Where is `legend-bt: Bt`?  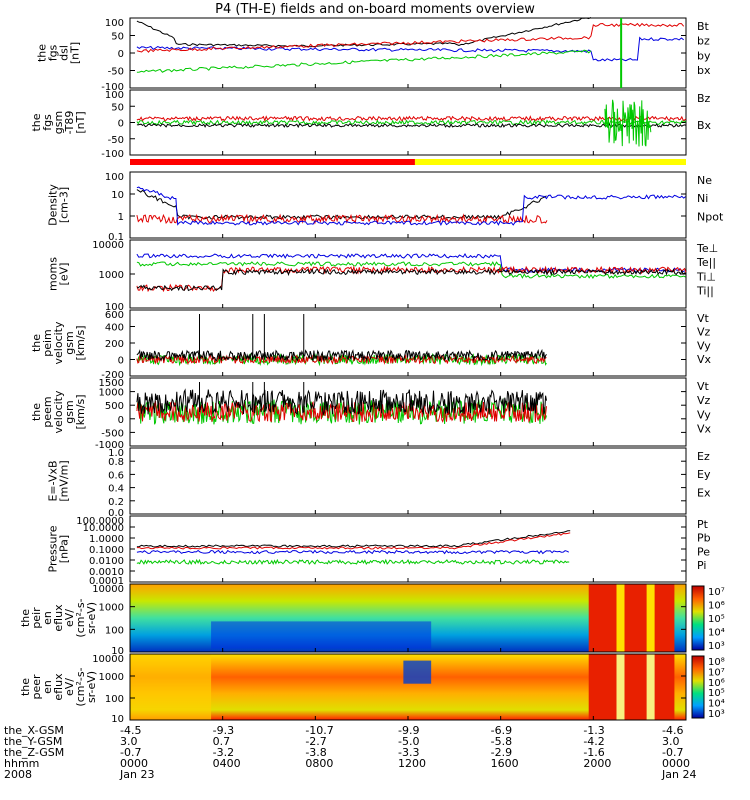
legend-bt: Bt is located at coordinates (703, 26).